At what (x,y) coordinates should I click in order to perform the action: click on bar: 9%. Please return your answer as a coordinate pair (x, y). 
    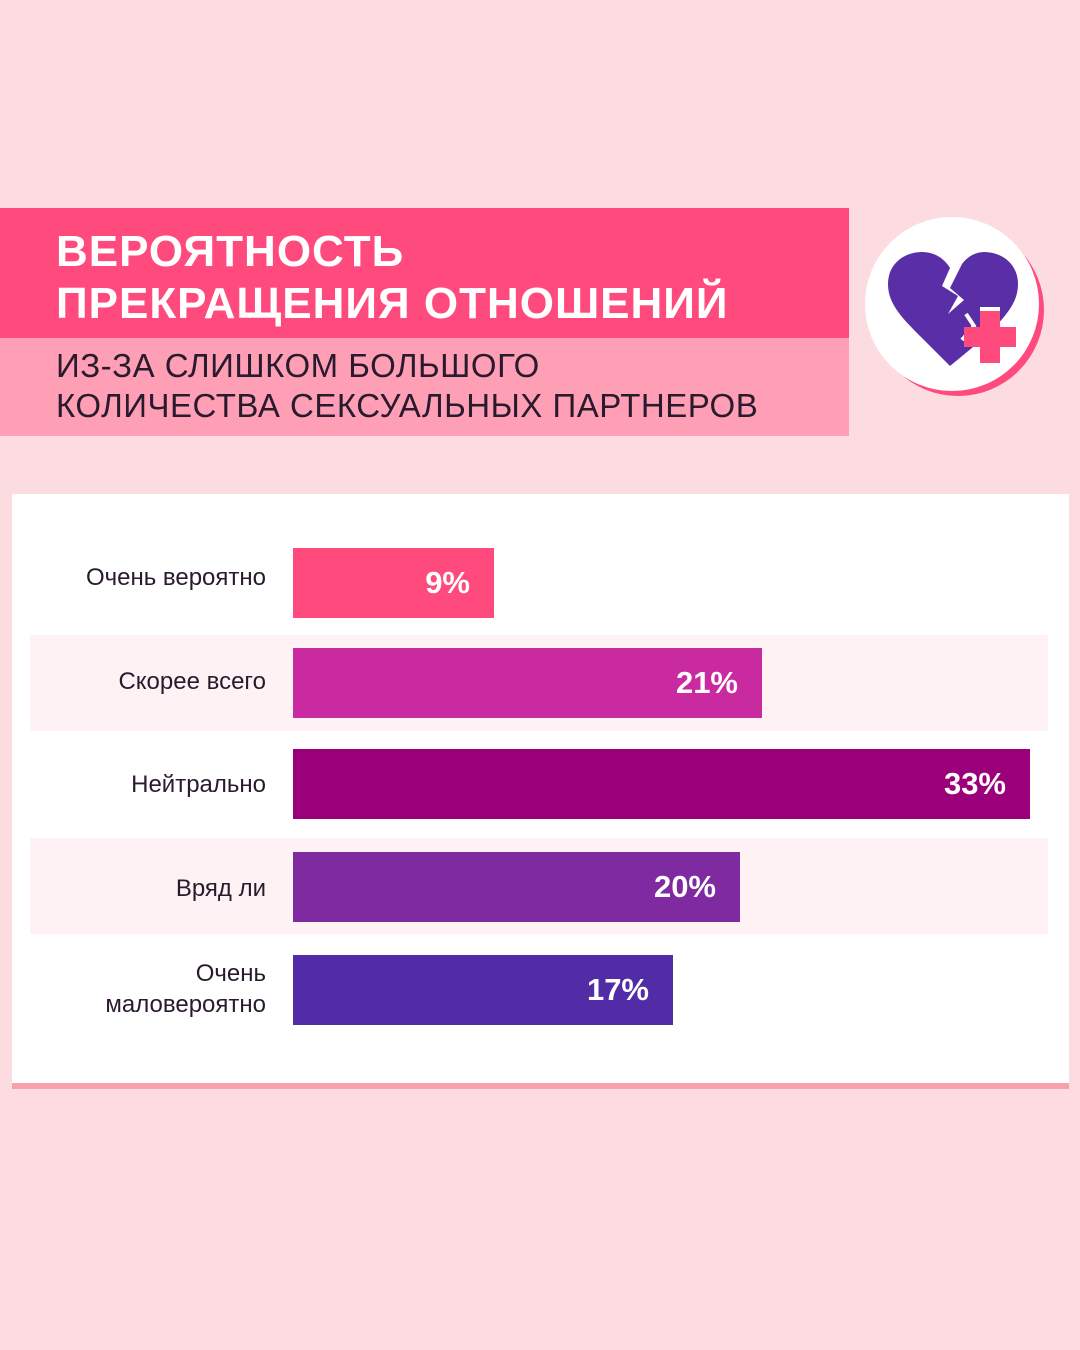
    Looking at the image, I should click on (393, 583).